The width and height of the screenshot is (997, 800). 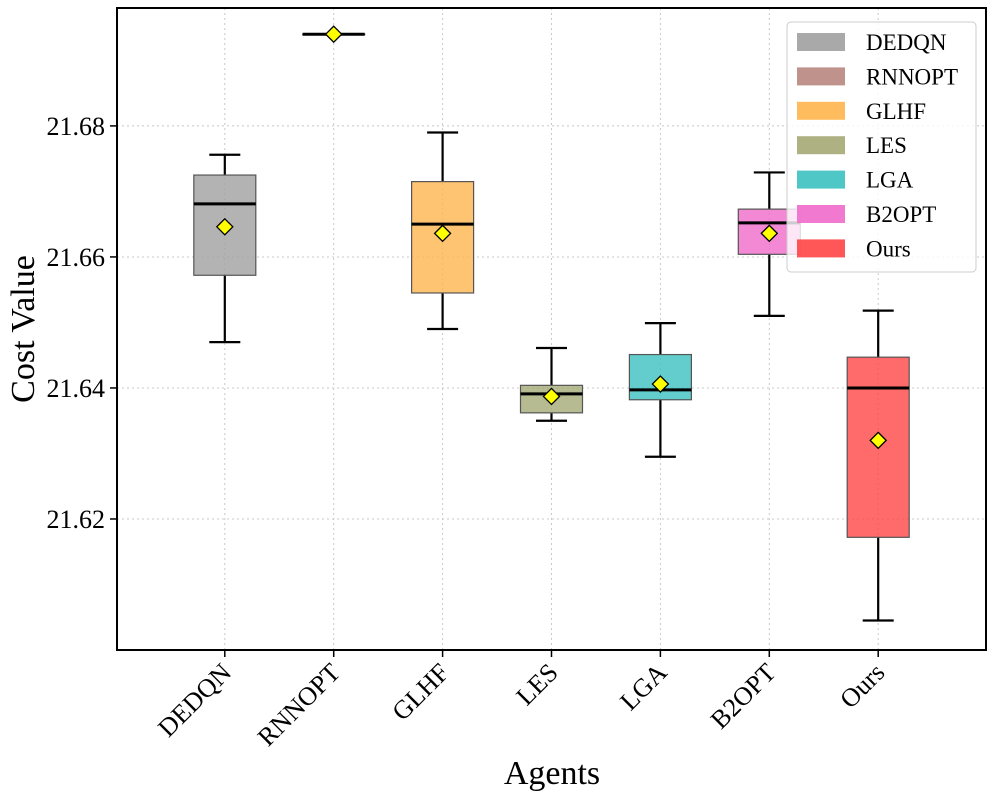 I want to click on x-tick-label: Ours, so click(x=862, y=686).